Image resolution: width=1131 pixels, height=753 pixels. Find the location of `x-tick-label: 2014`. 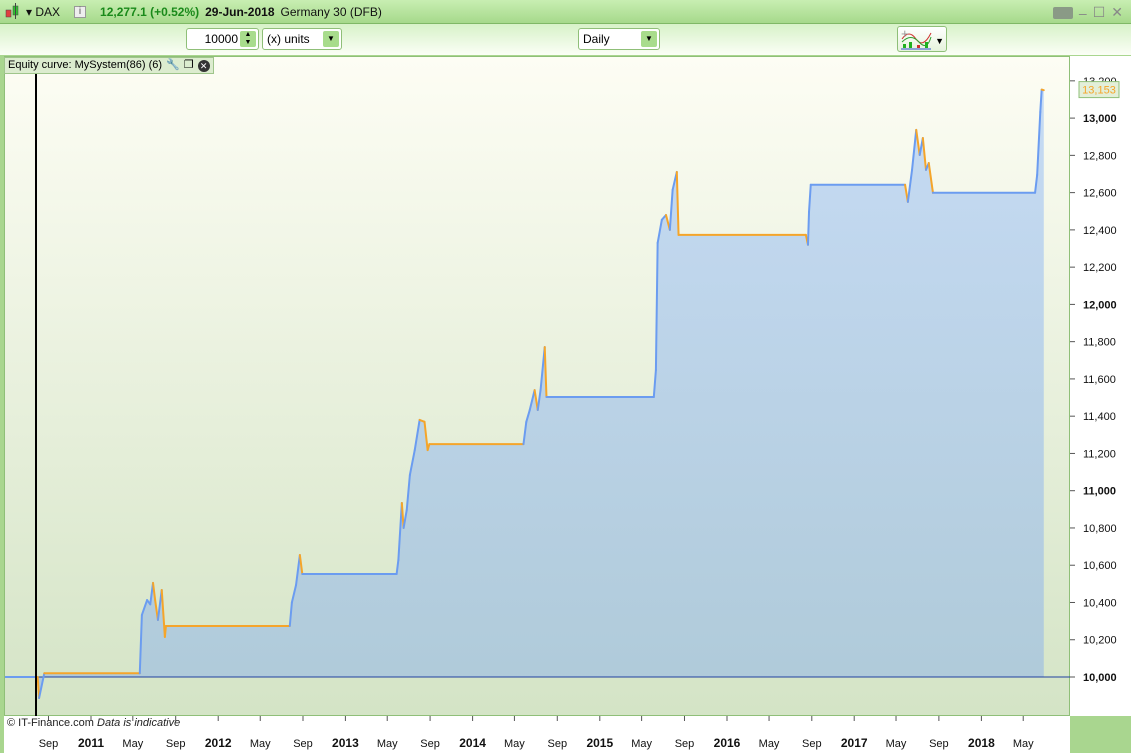

x-tick-label: 2014 is located at coordinates (472, 743).